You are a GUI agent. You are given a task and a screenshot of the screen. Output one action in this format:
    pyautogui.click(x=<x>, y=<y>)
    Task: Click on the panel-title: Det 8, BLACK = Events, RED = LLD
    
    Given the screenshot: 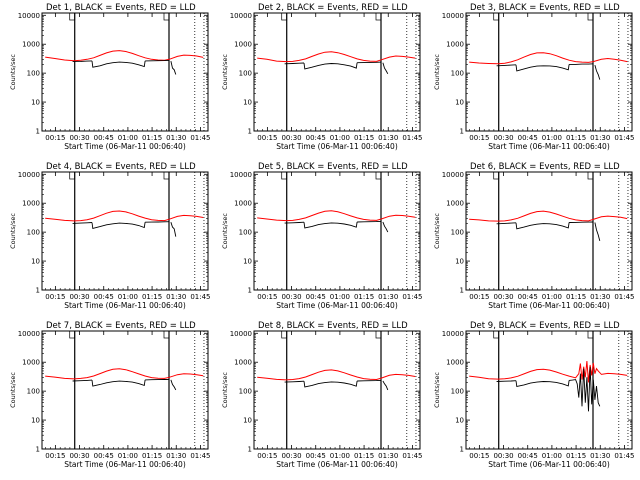 What is the action you would take?
    pyautogui.click(x=333, y=326)
    